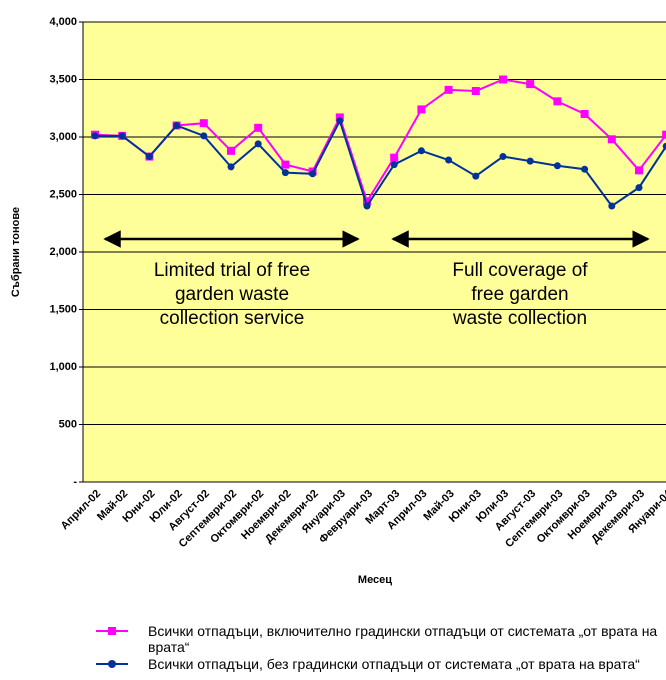 This screenshot has width=666, height=680. Describe the element at coordinates (519, 318) in the screenshot. I see `annotation: waste collection` at that location.